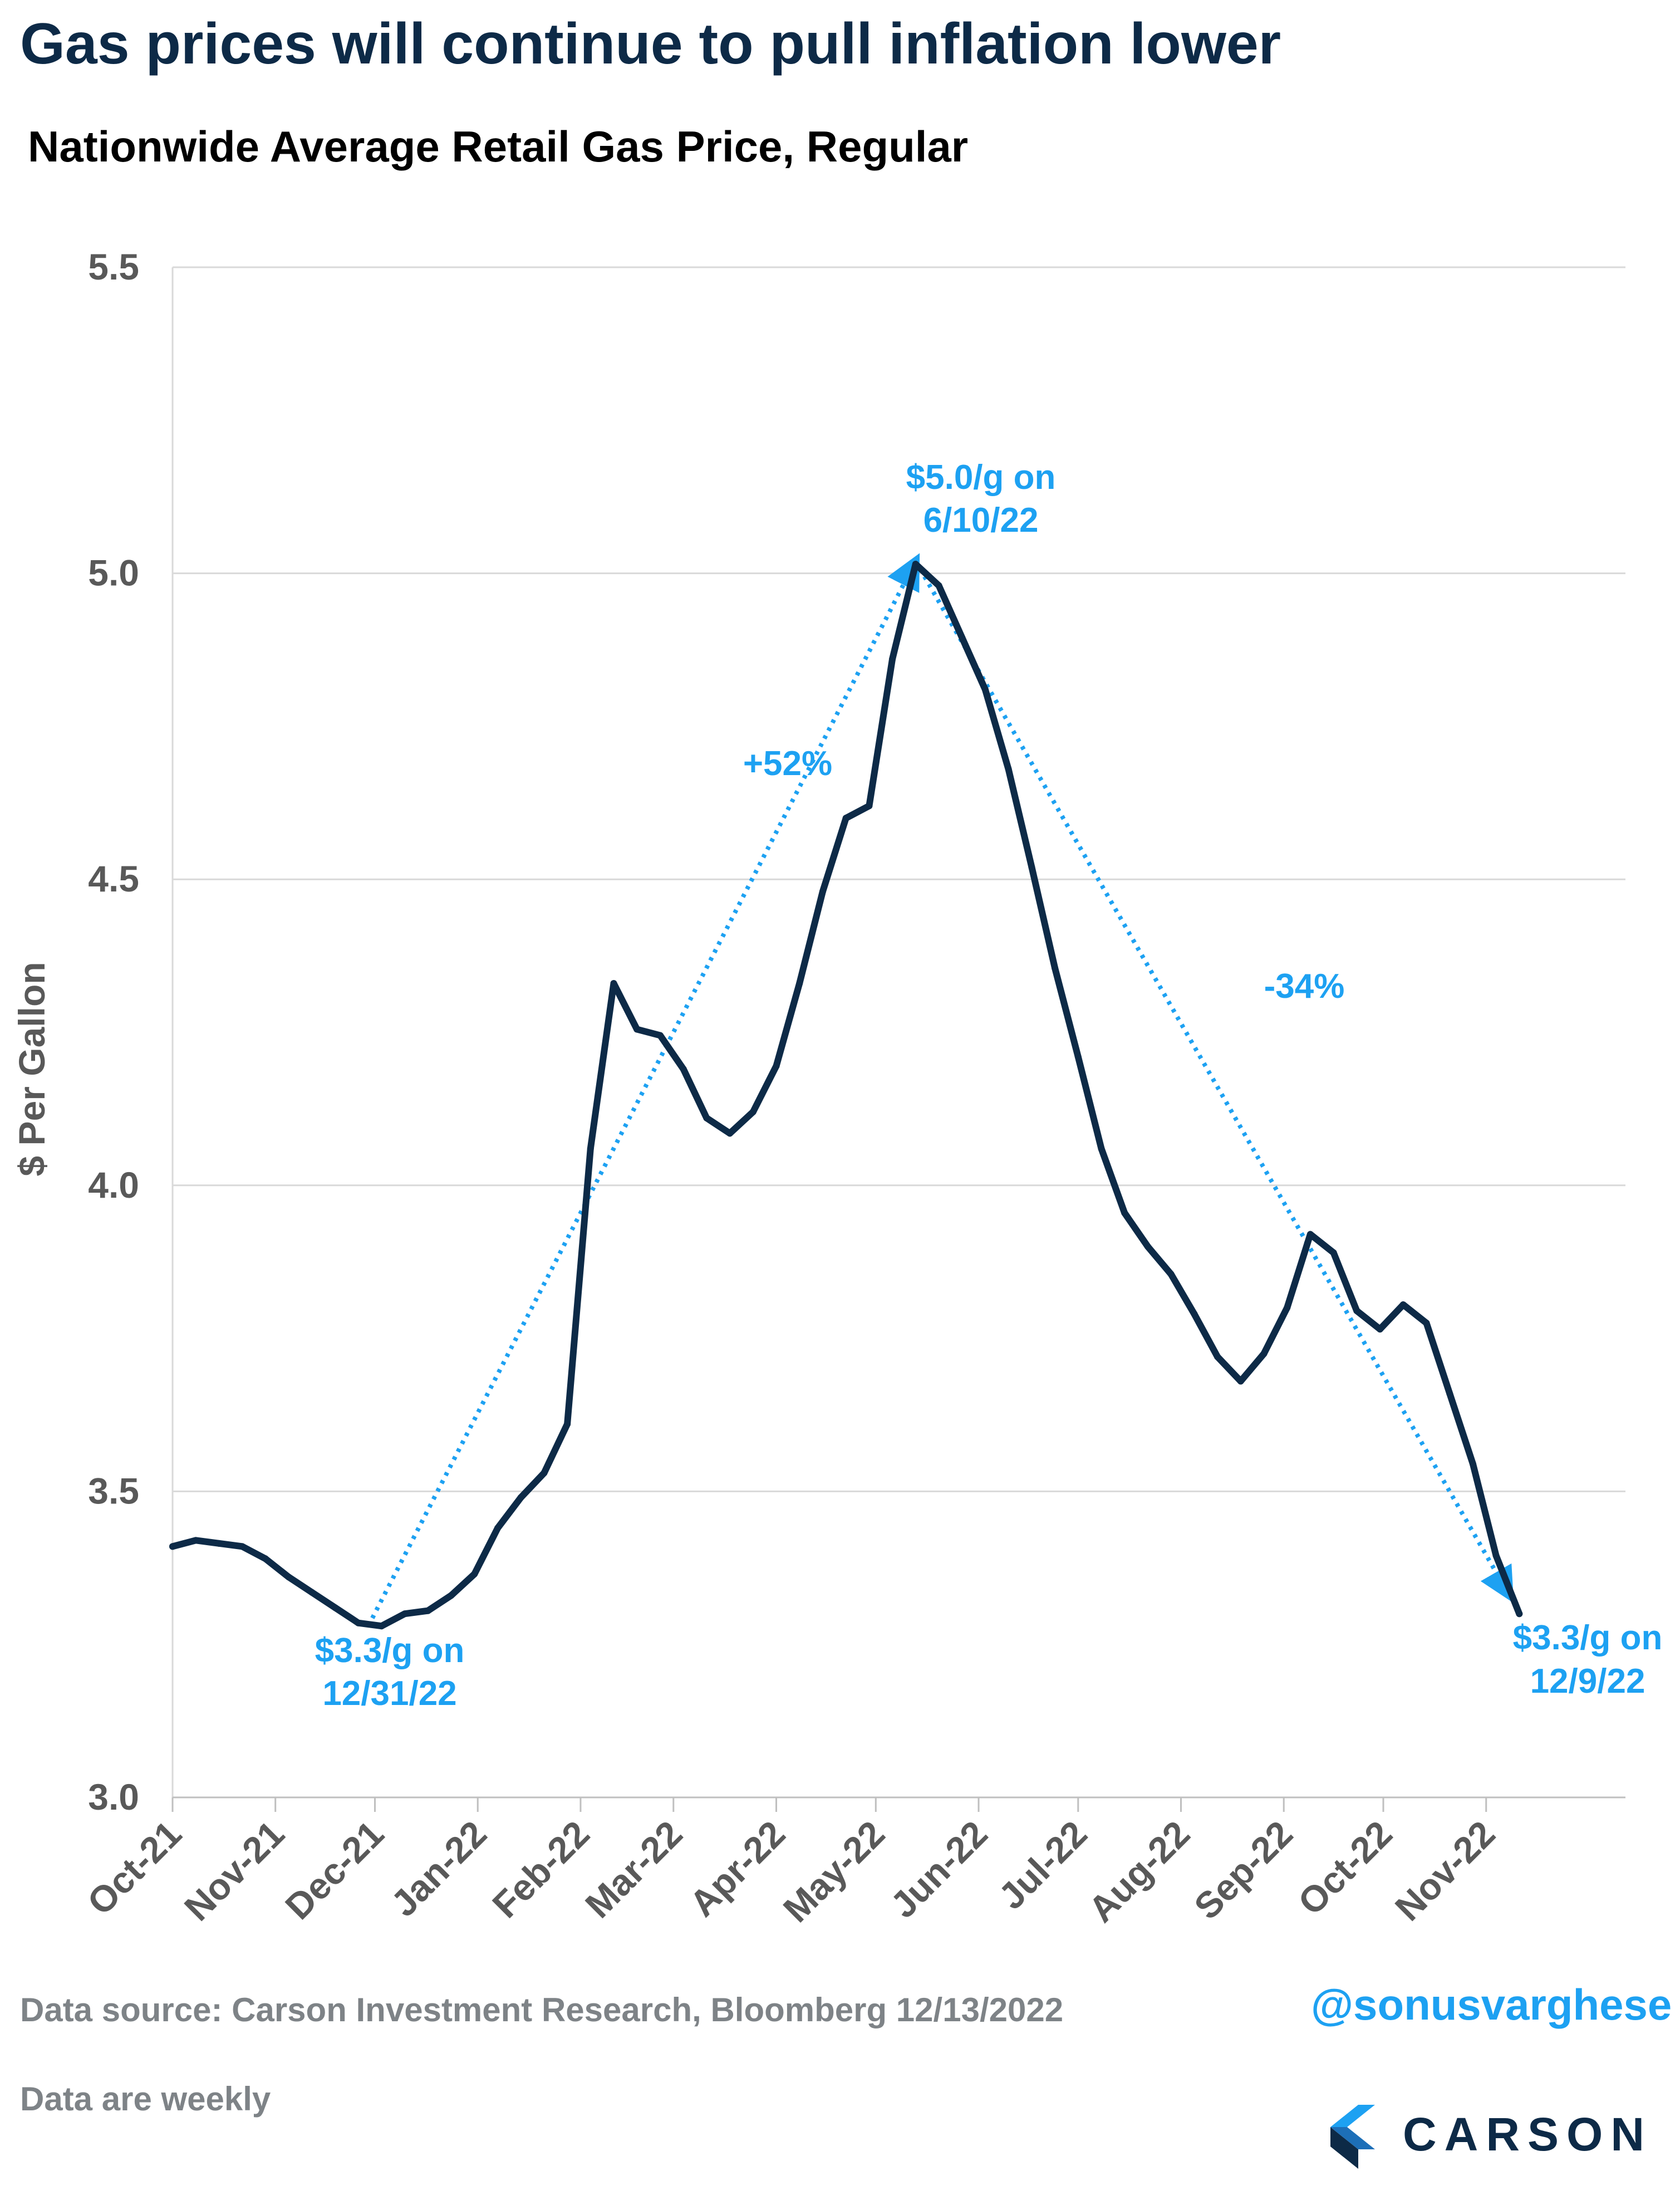  I want to click on end-label-line1: $3.3/g on, so click(1588, 1638).